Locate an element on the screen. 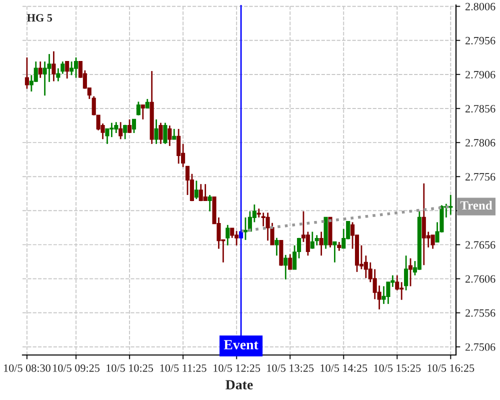  series-label: Trend is located at coordinates (476, 205).